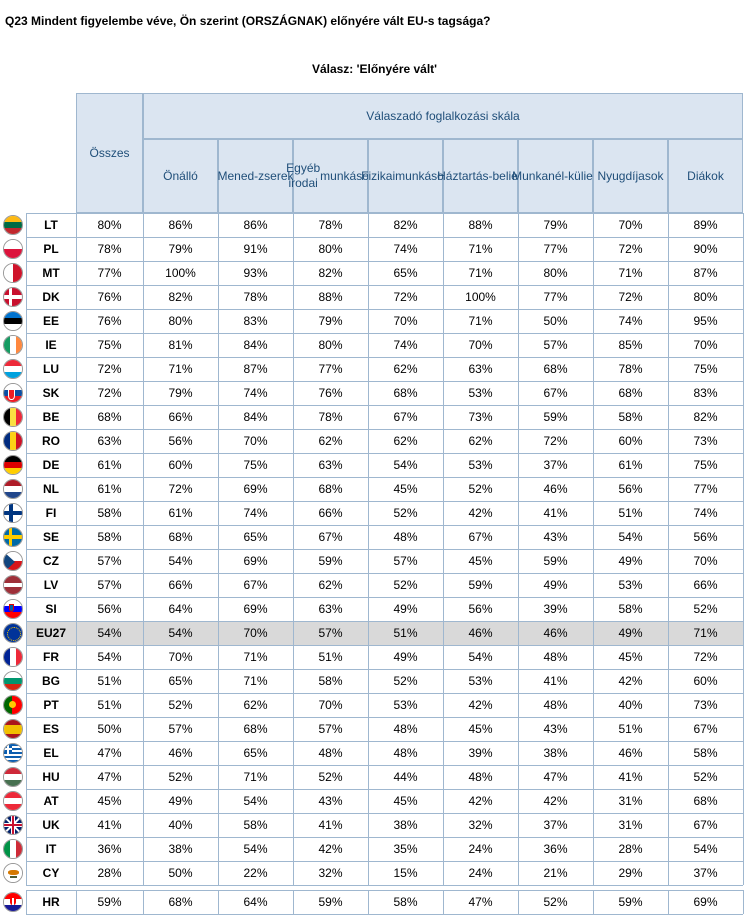  I want to click on table-cell: 39%, so click(555, 609).